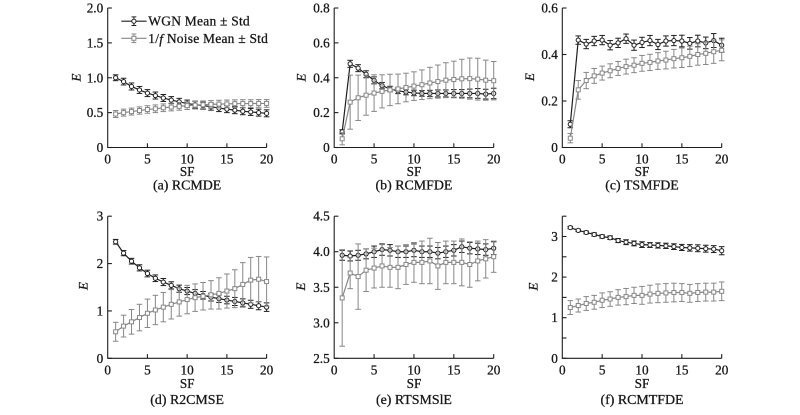  I want to click on svg-text: (a) RCMDE, so click(187, 186).